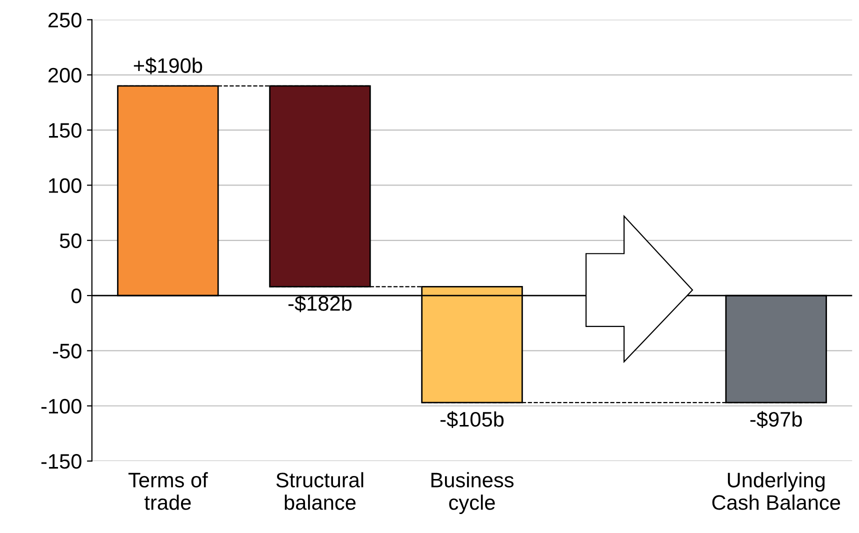 This screenshot has width=859, height=533. What do you see at coordinates (65, 130) in the screenshot?
I see `y-tick-label: 150` at bounding box center [65, 130].